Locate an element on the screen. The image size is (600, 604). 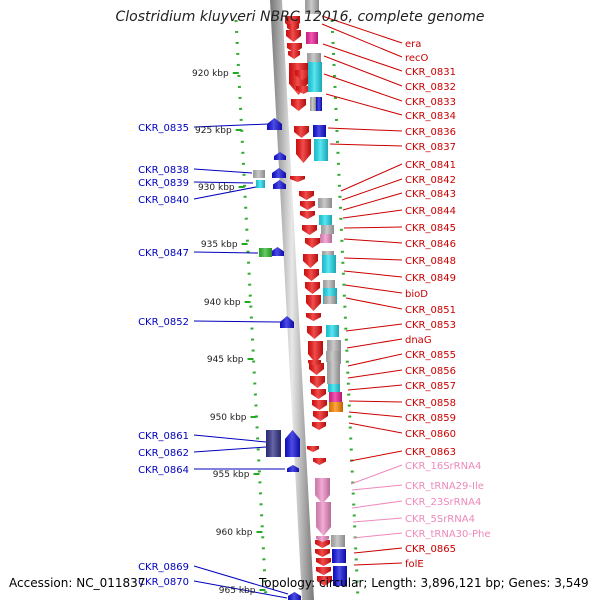
genome-axis is located at coordinates (292, 300).